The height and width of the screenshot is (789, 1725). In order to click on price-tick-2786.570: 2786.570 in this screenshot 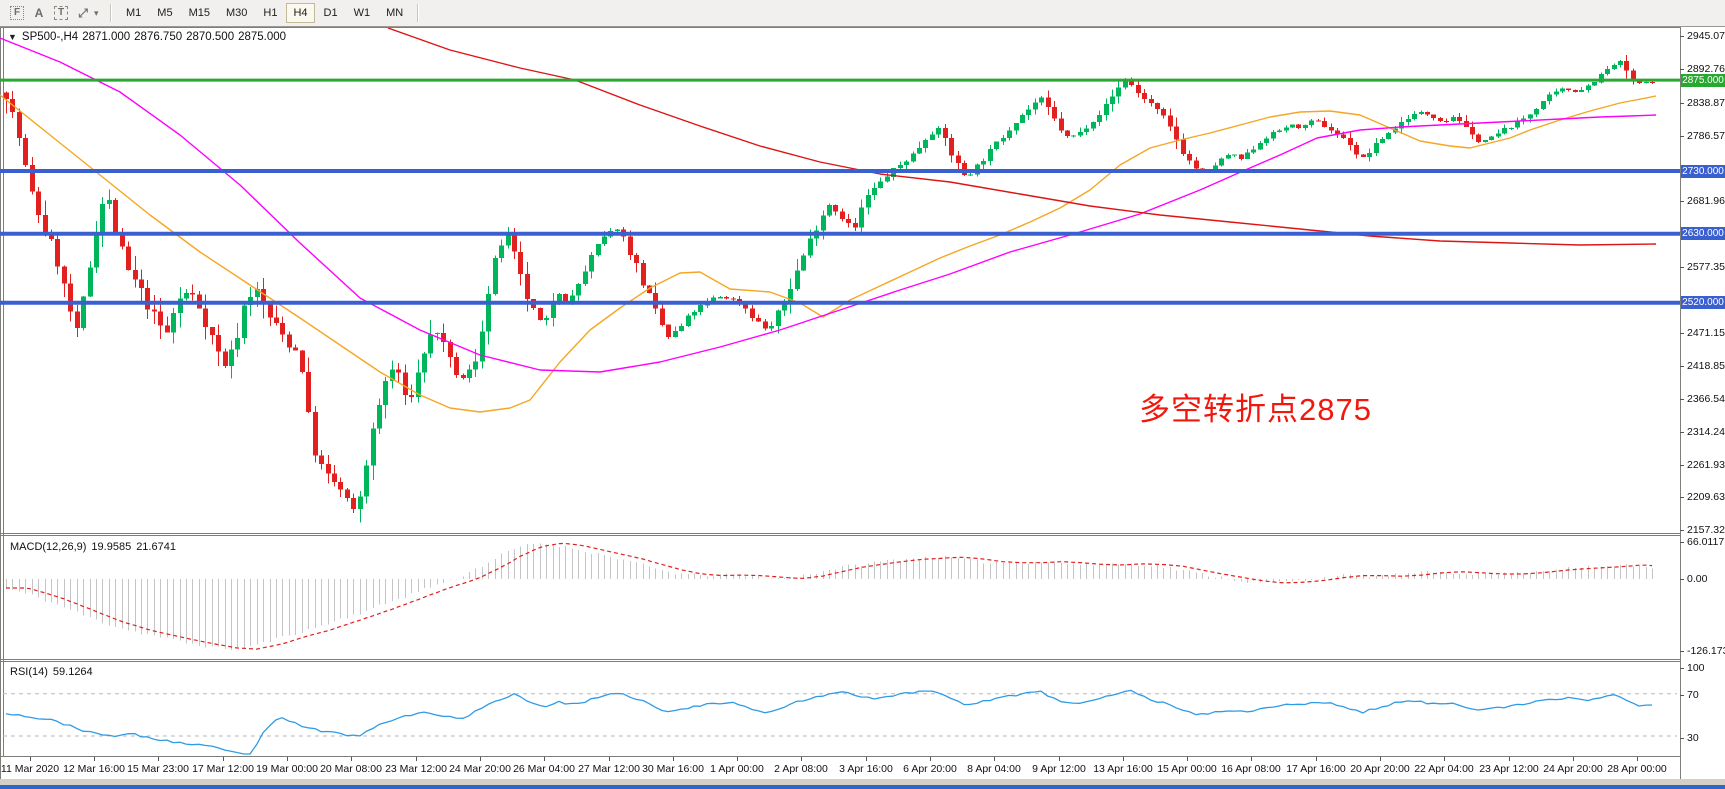, I will do `click(1706, 136)`.